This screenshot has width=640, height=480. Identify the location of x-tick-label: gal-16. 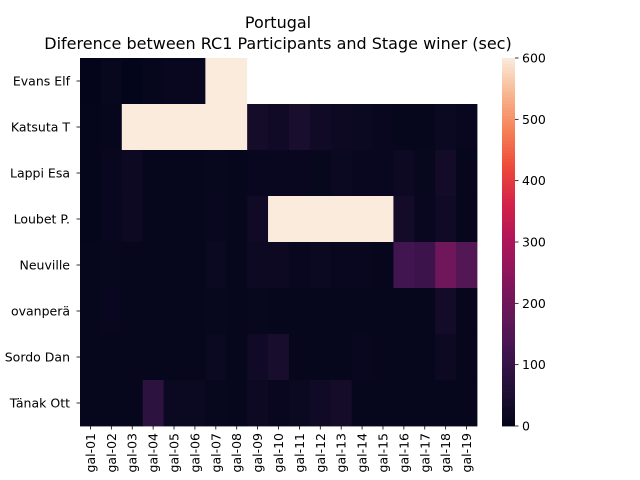
(403, 453).